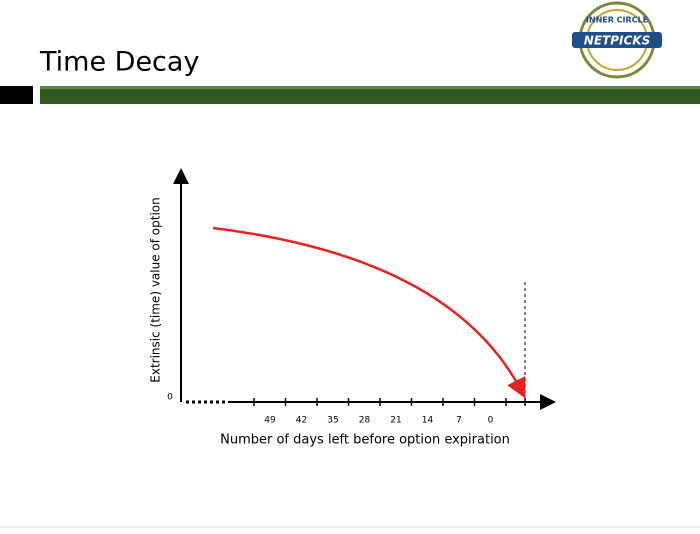 This screenshot has height=534, width=700. Describe the element at coordinates (395, 421) in the screenshot. I see `x-tick-label: 21` at that location.